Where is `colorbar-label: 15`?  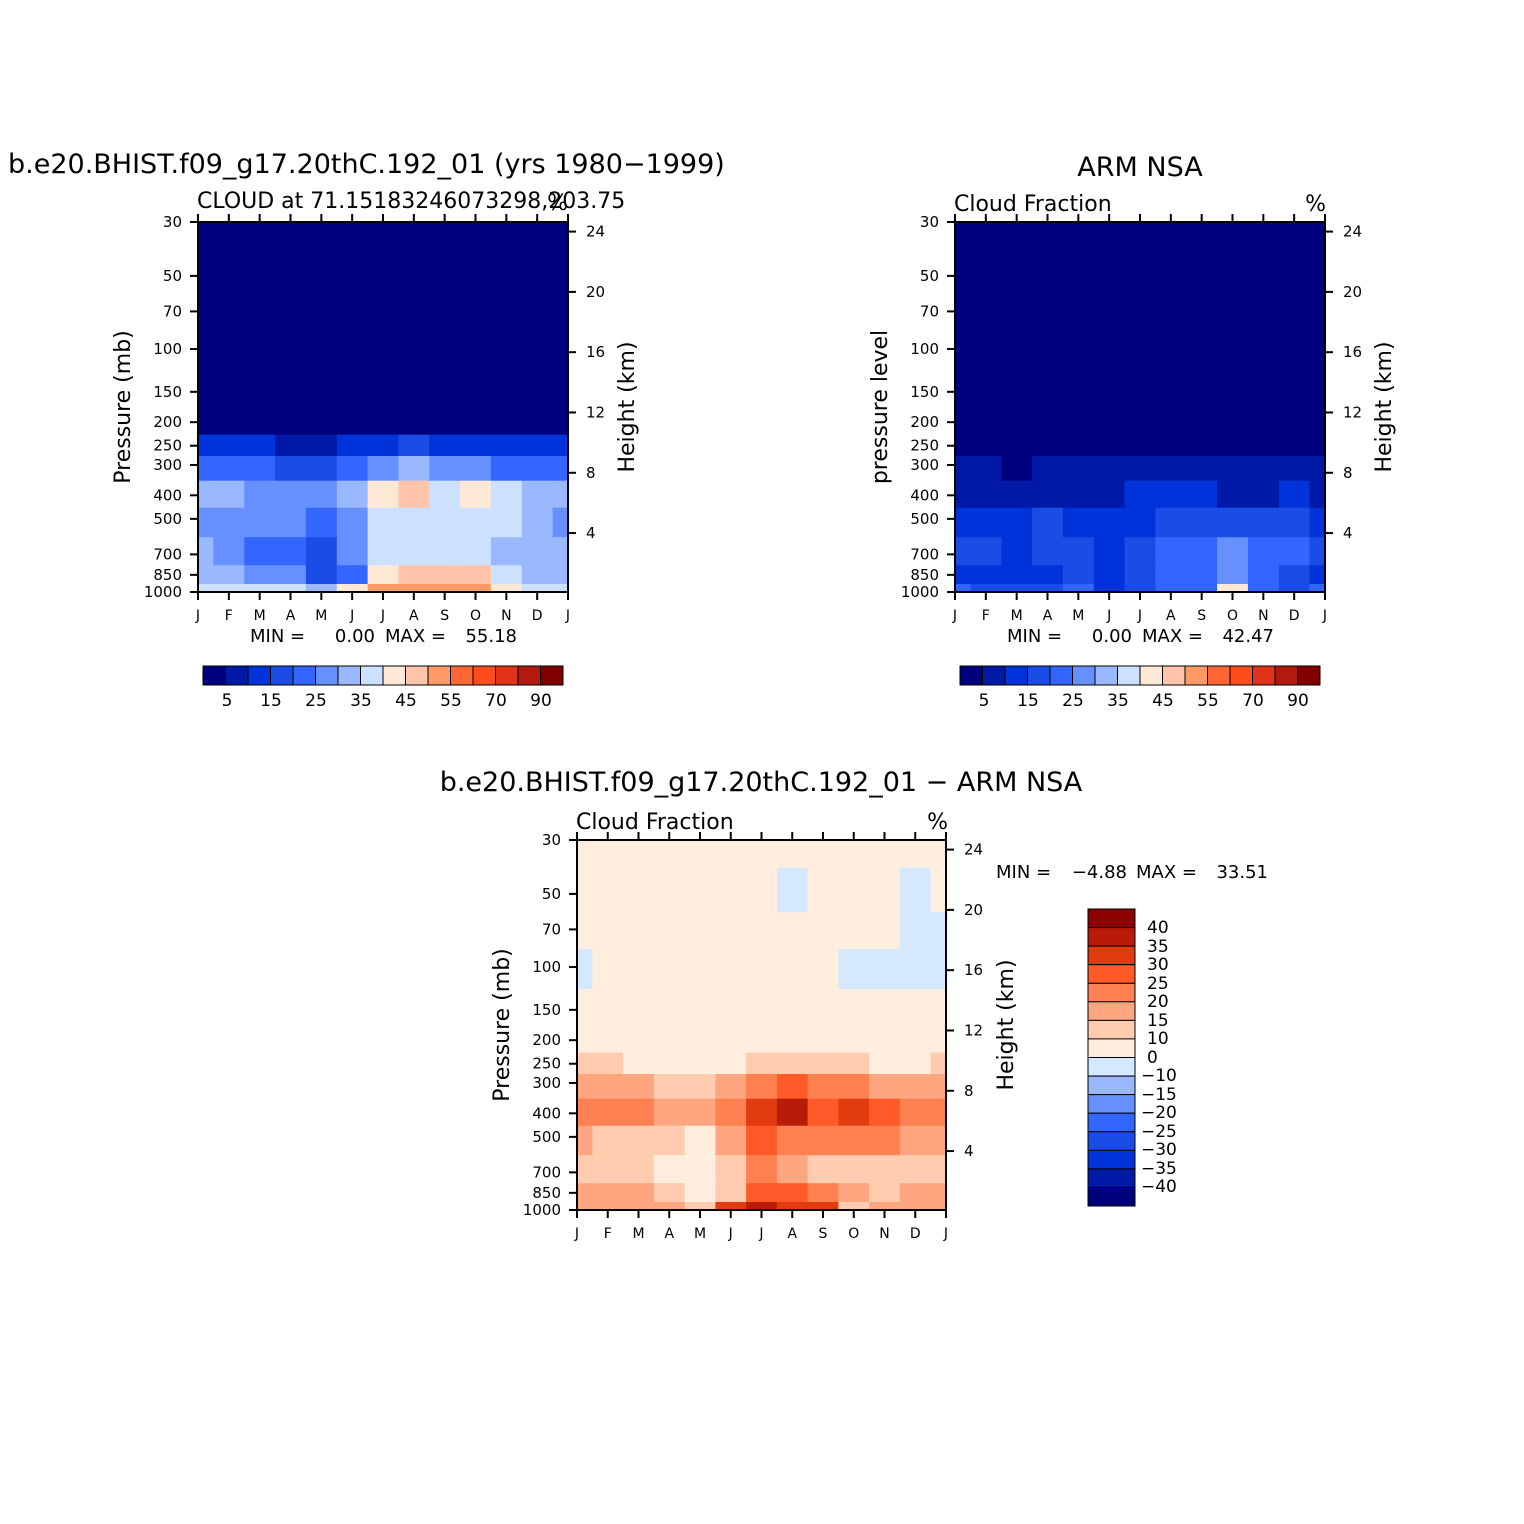 colorbar-label: 15 is located at coordinates (1028, 701).